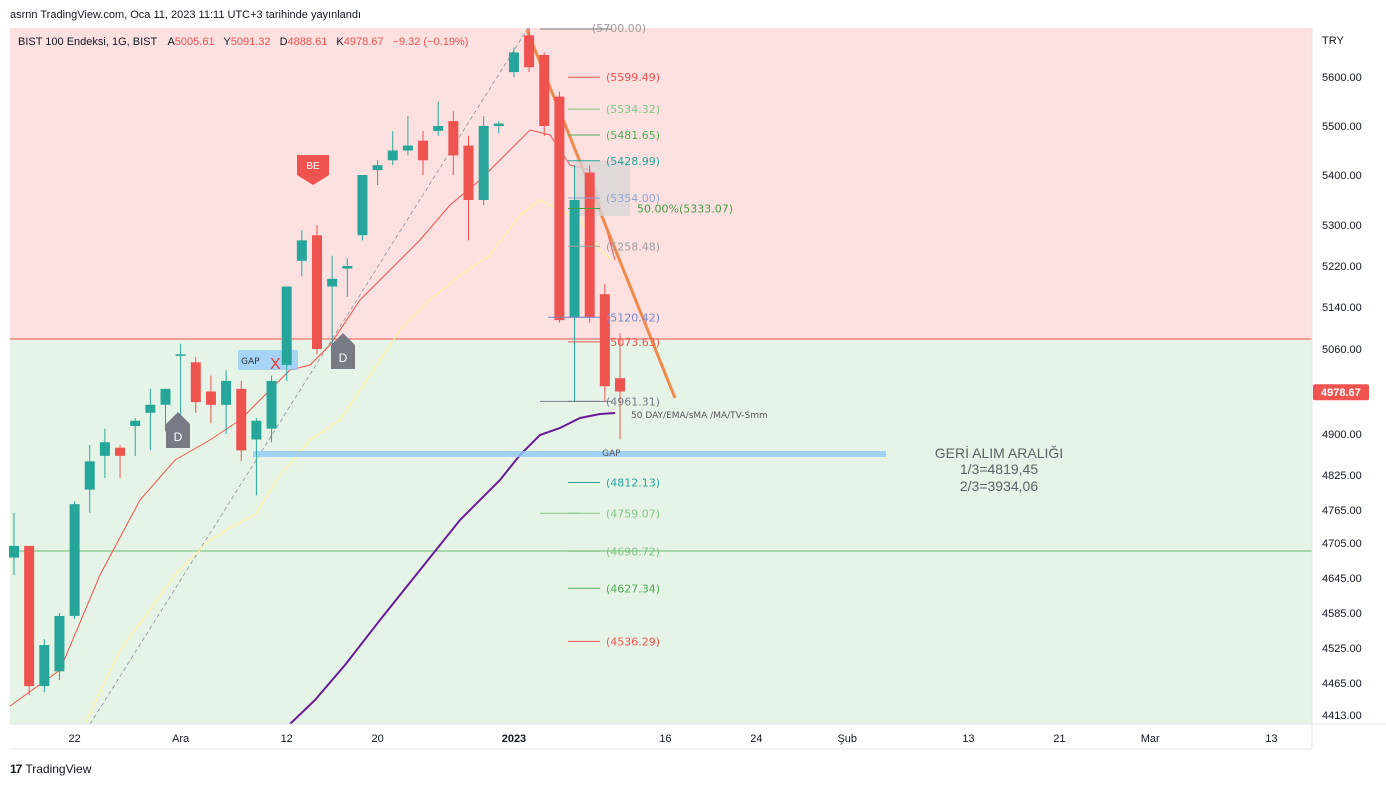  I want to click on legend-l-label: D, so click(284, 42).